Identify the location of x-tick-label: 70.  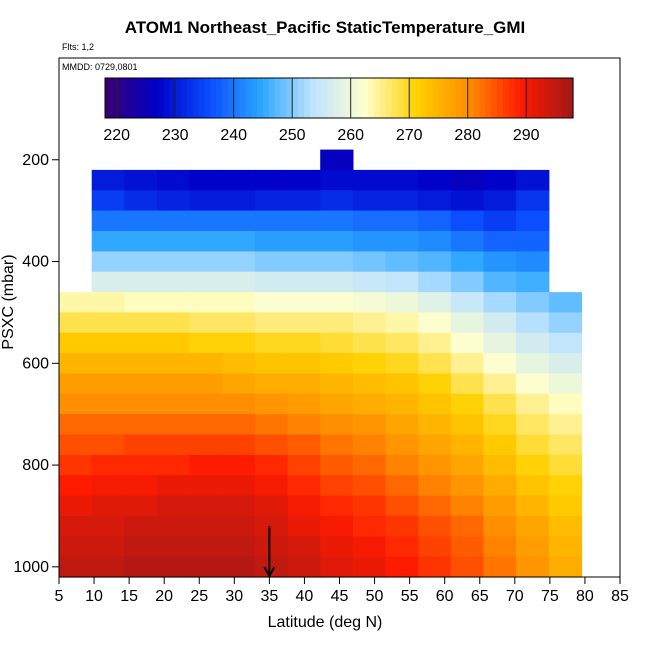
(515, 596).